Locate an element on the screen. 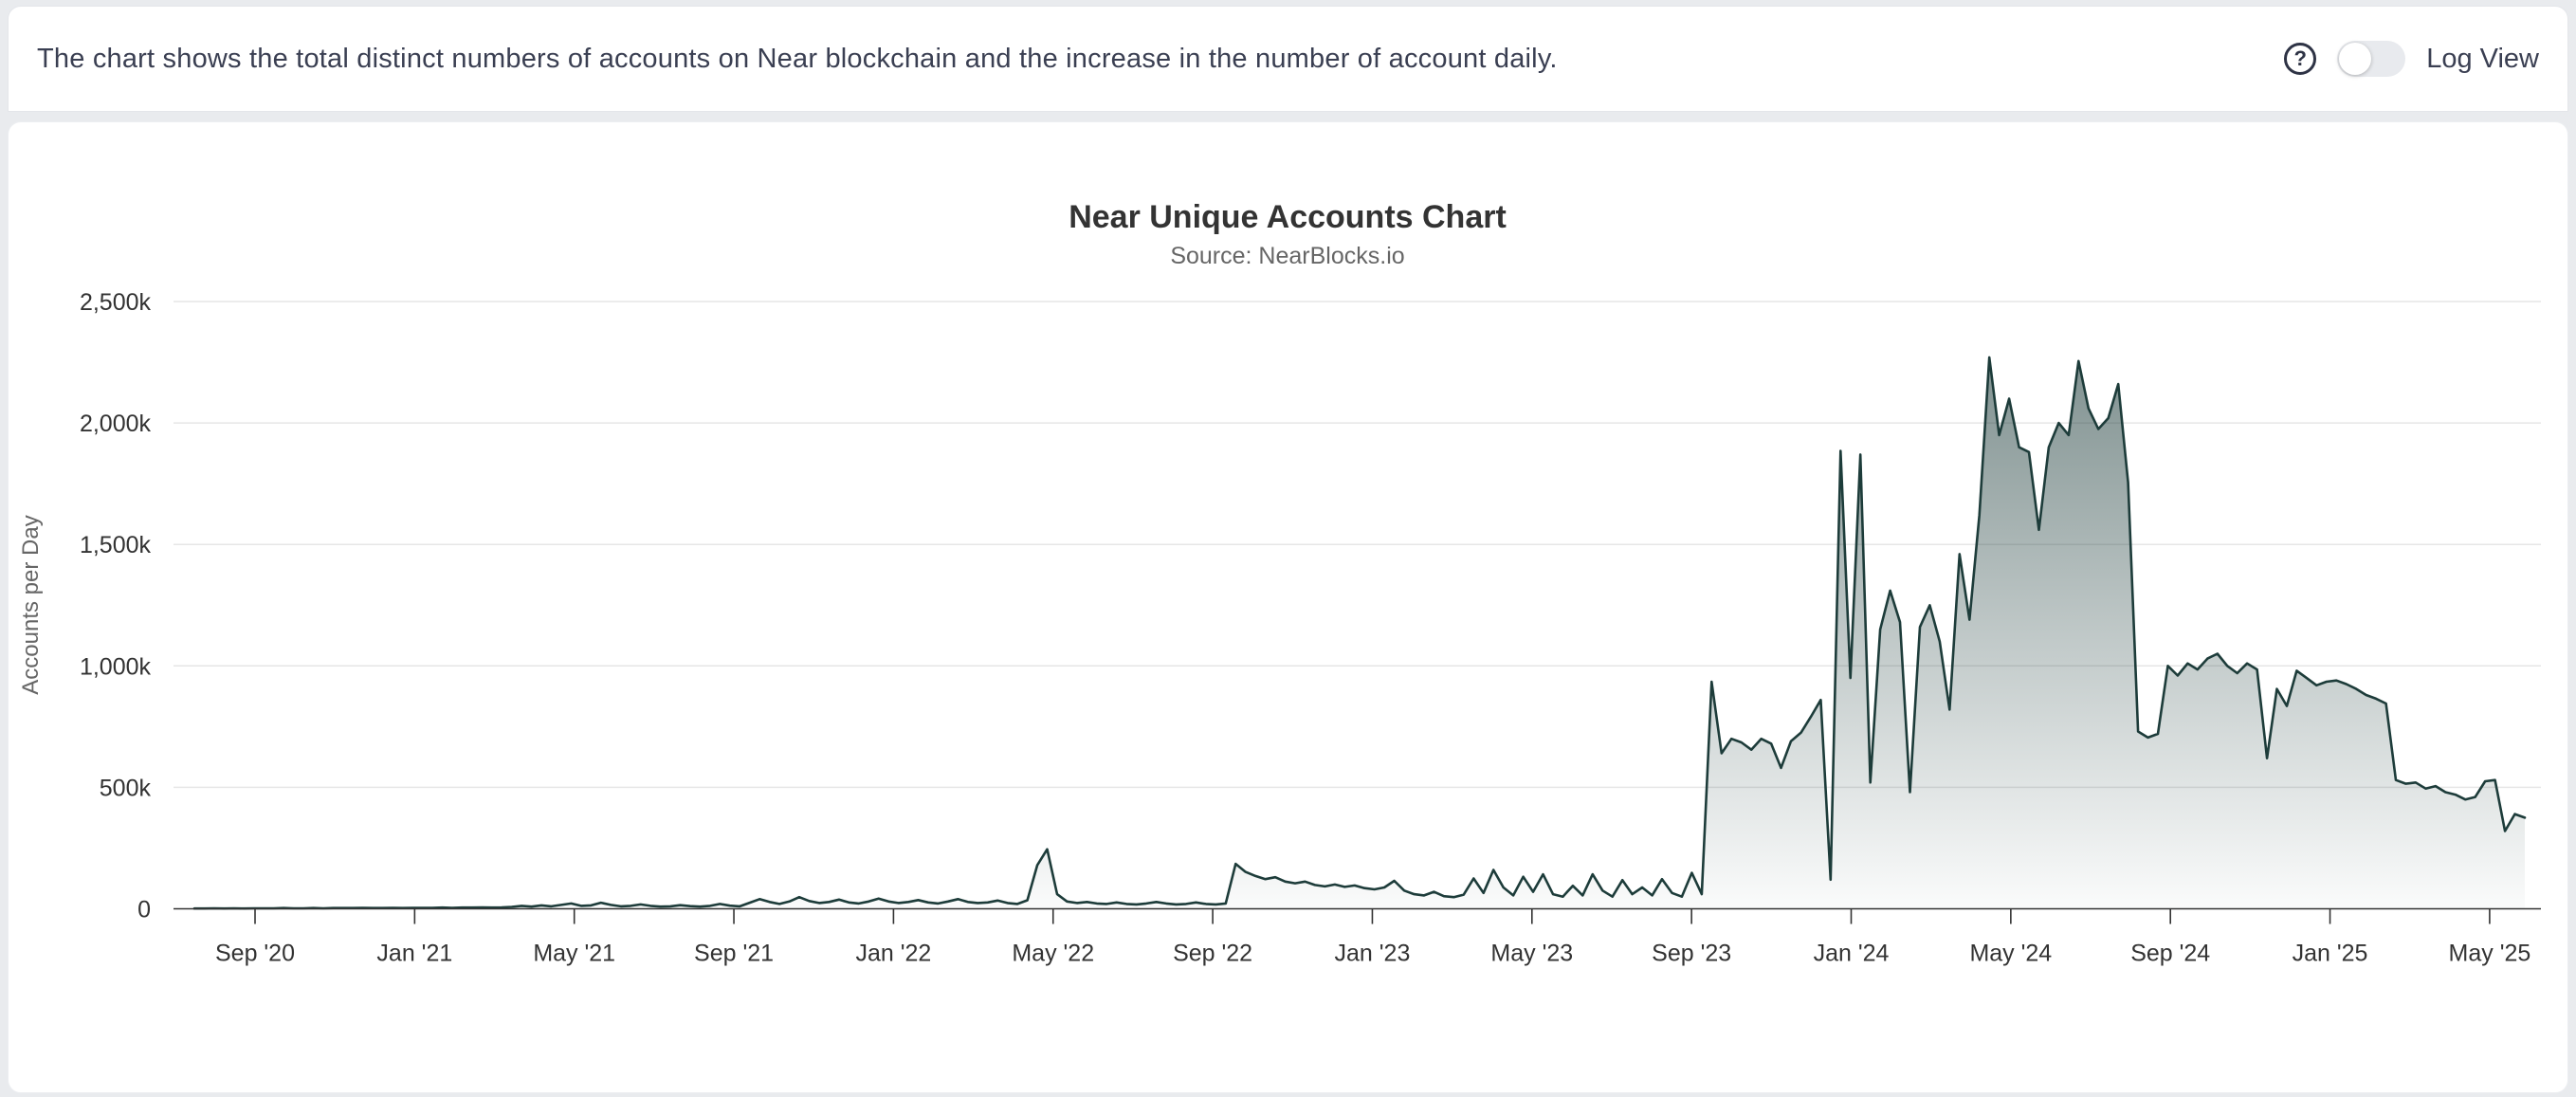 This screenshot has height=1097, width=2576. log-view-toggle is located at coordinates (2371, 59).